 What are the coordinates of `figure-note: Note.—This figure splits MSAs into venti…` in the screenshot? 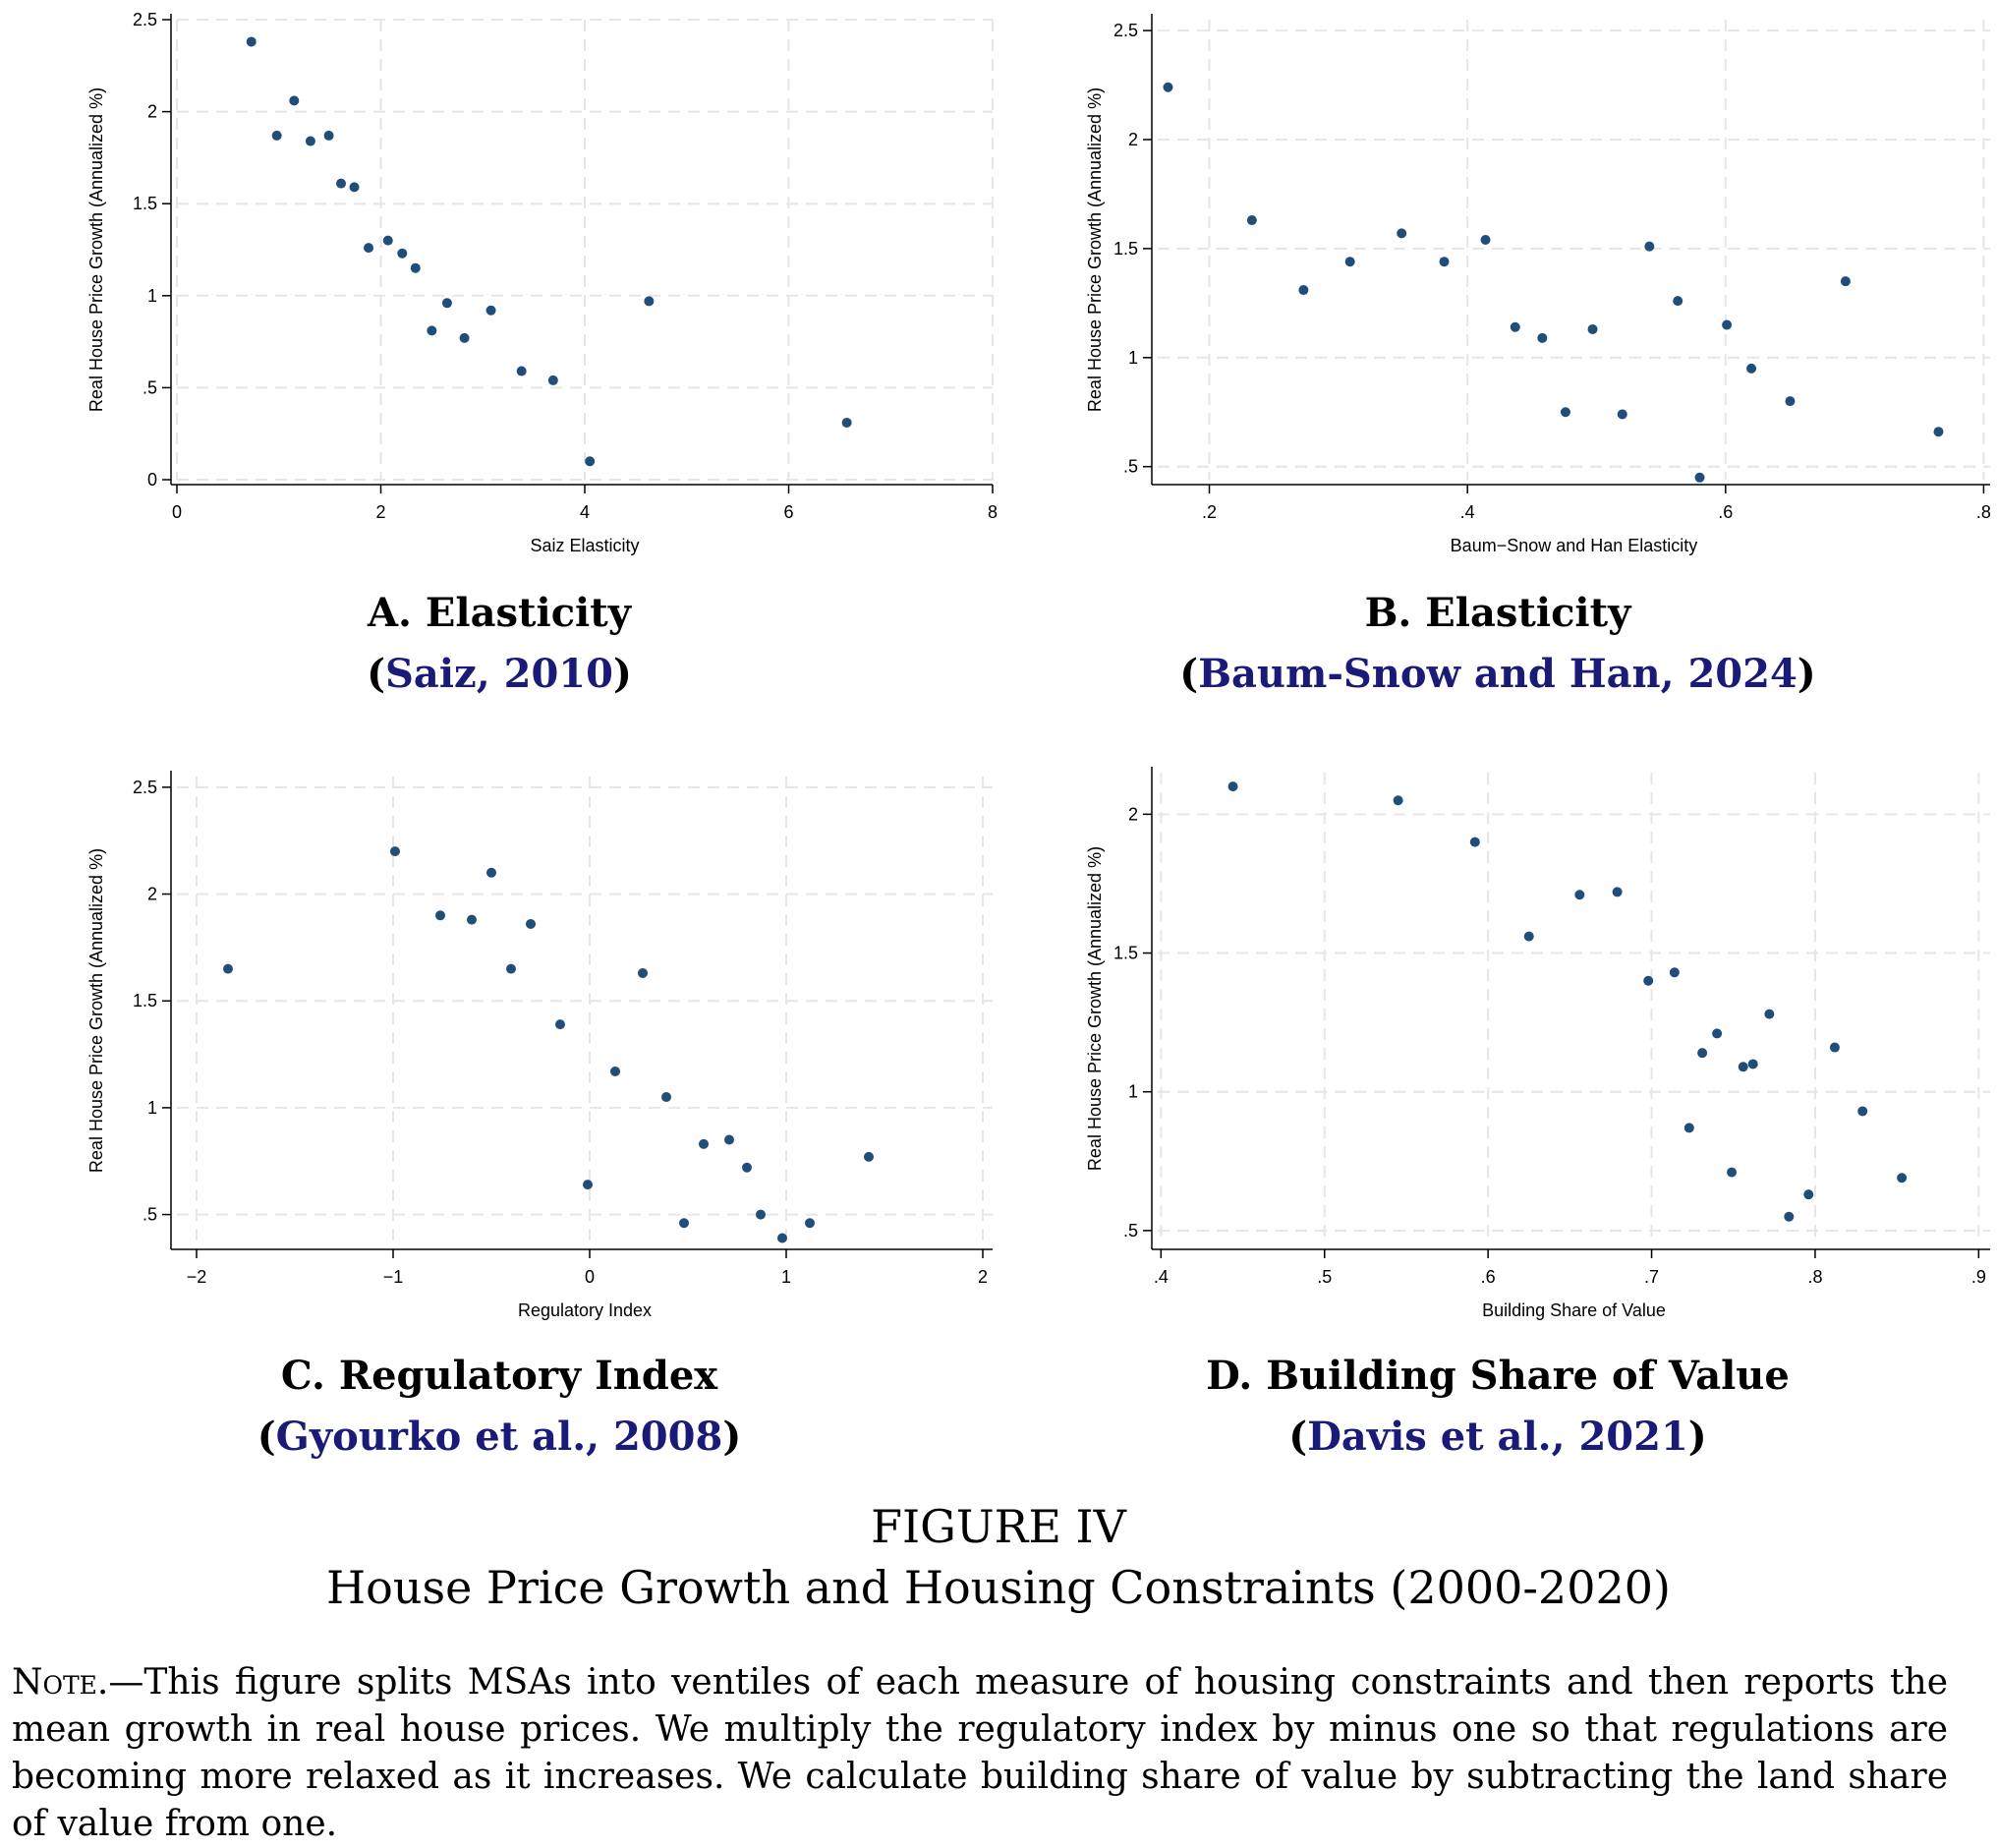 It's located at (980, 1753).